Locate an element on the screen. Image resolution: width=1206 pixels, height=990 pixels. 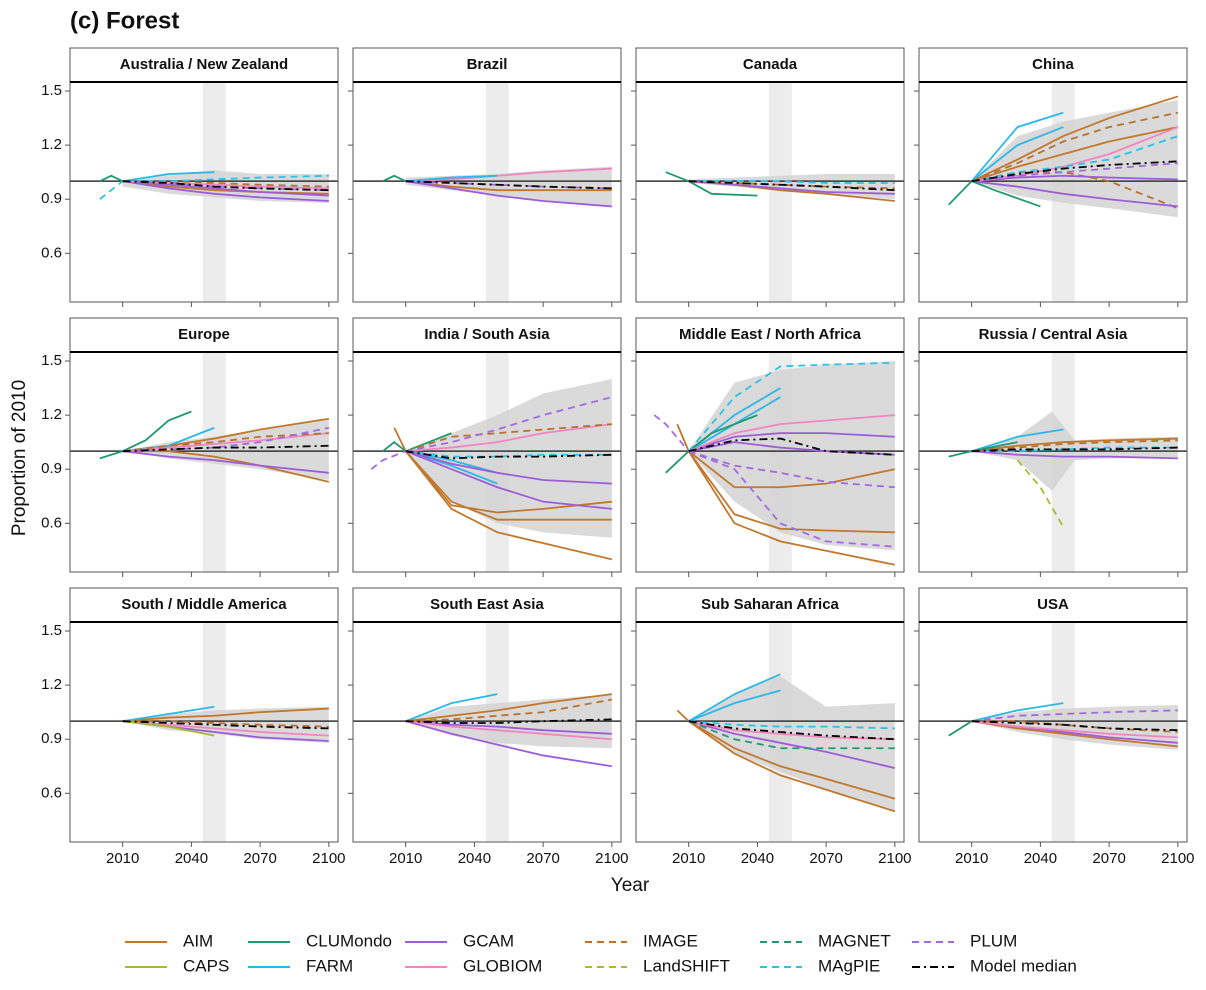
x-axis-label: Year is located at coordinates (630, 885).